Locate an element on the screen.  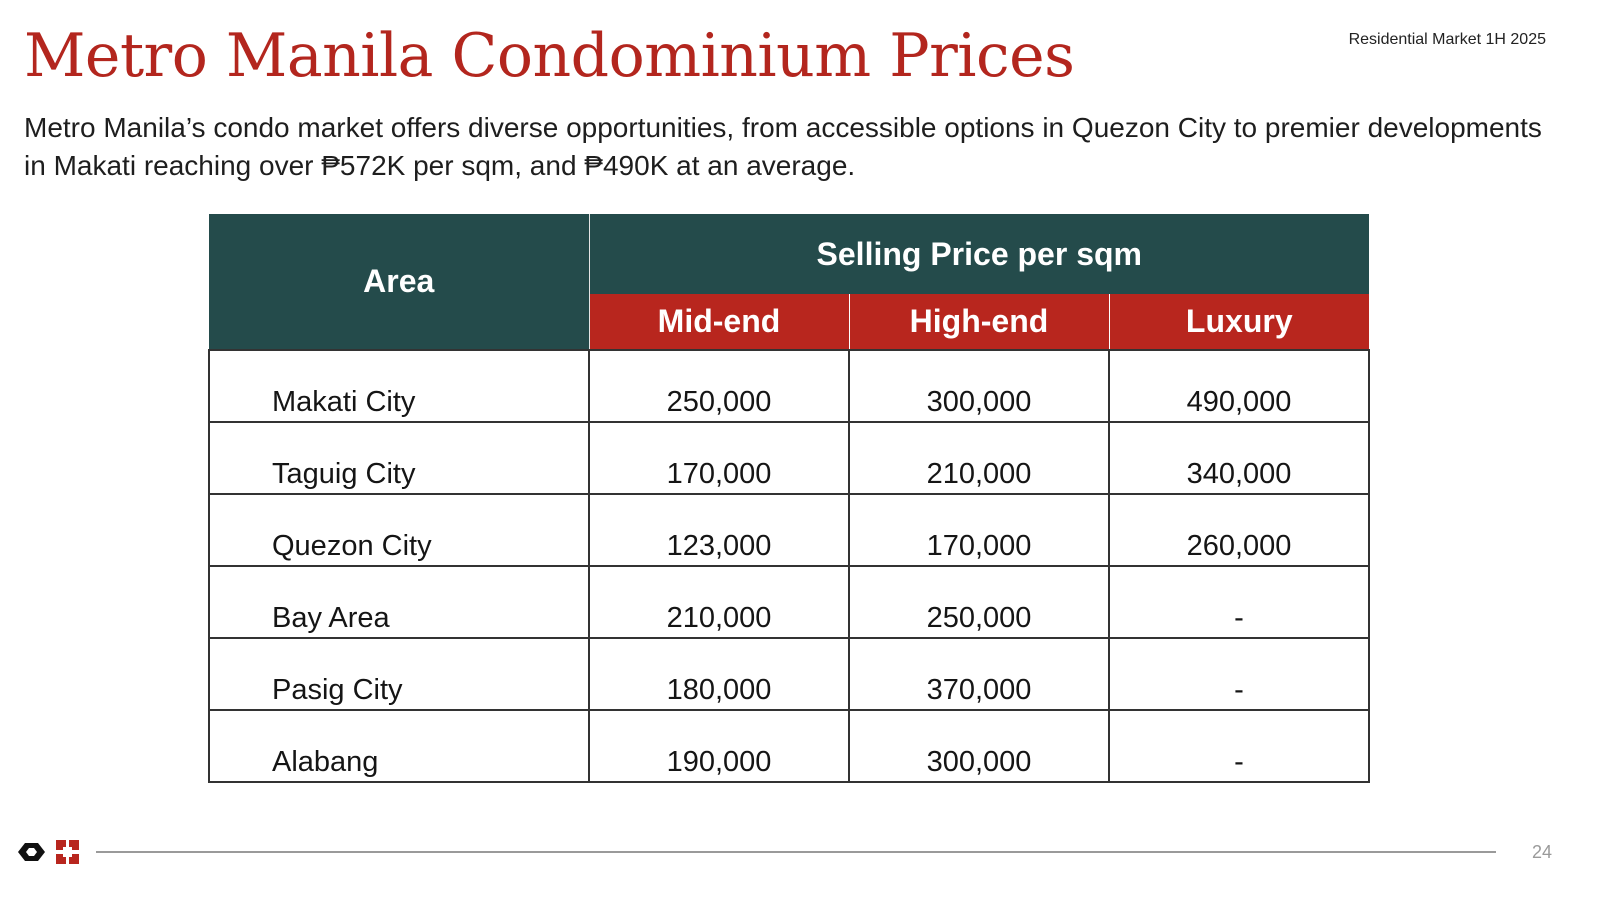
mid-end-cell: 170,000 is located at coordinates (719, 458).